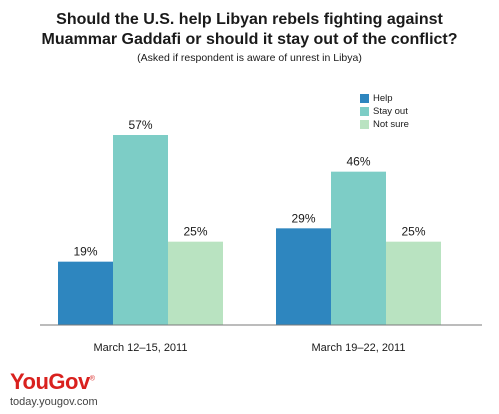  I want to click on yougov-logo: YouGov®, so click(52, 381).